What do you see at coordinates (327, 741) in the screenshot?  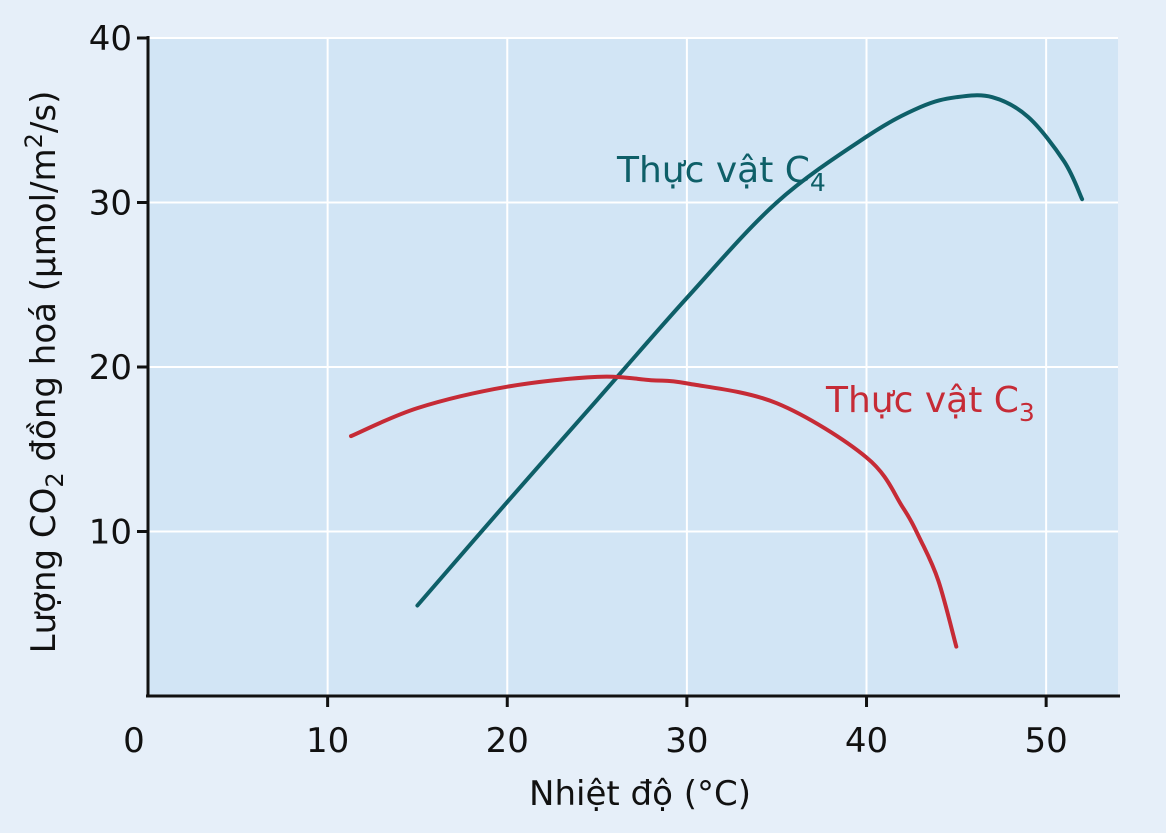 I see `x-tick-label: 10` at bounding box center [327, 741].